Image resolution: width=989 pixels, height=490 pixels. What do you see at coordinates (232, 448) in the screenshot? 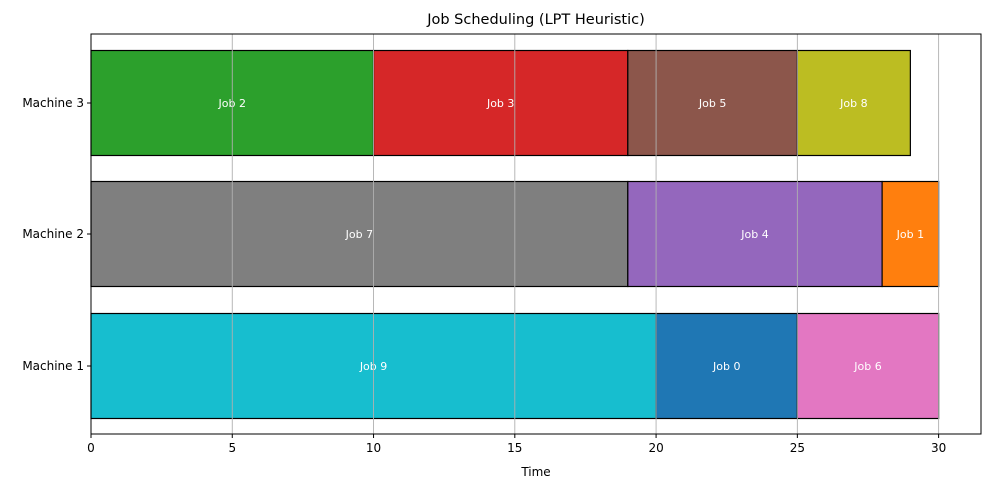
I see `x-tick-label: 5` at bounding box center [232, 448].